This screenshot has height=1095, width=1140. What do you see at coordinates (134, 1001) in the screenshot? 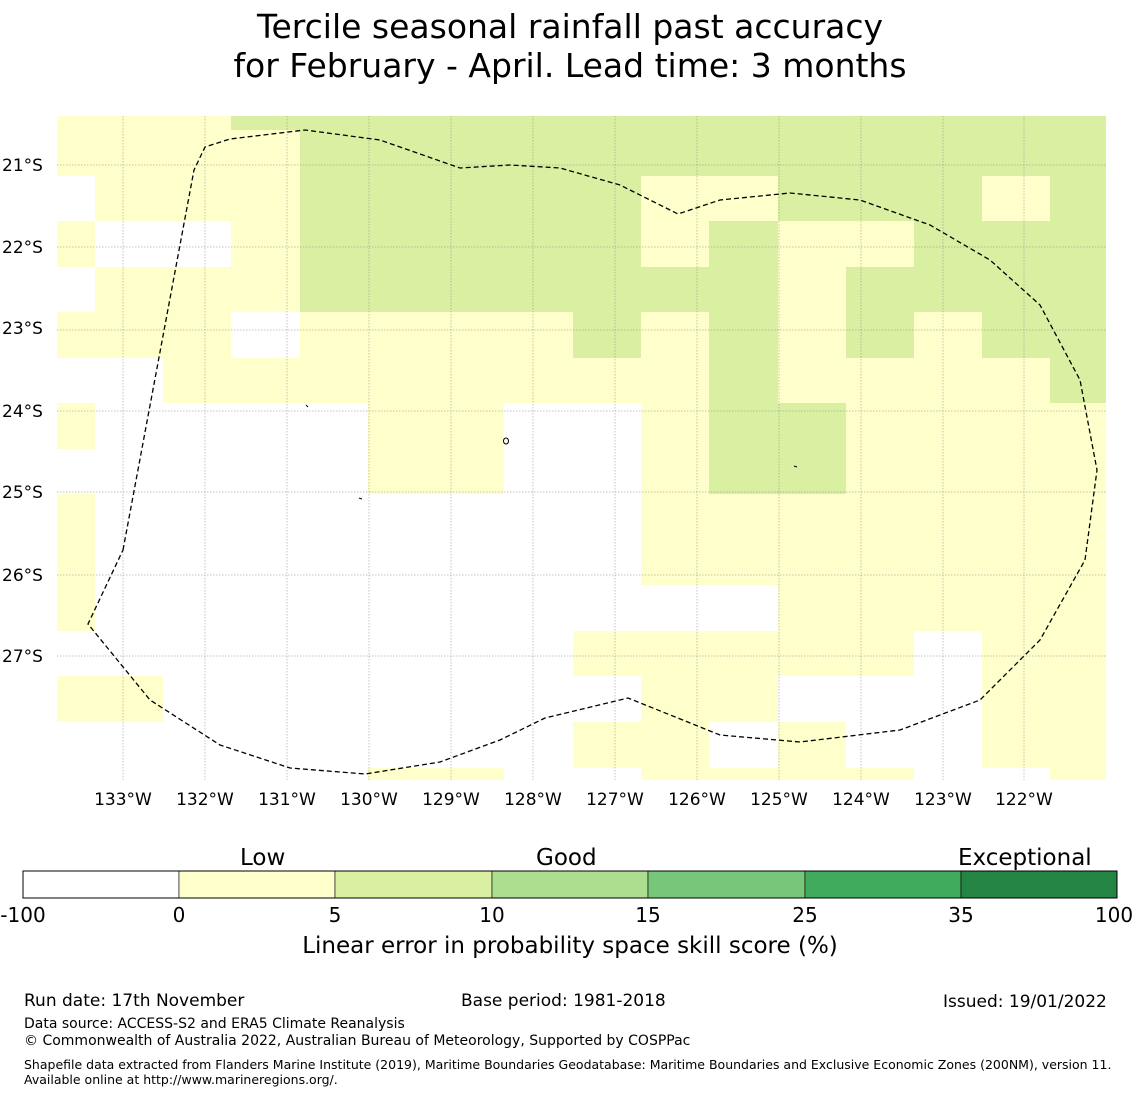
I see `run-date: Run date: 17th November` at bounding box center [134, 1001].